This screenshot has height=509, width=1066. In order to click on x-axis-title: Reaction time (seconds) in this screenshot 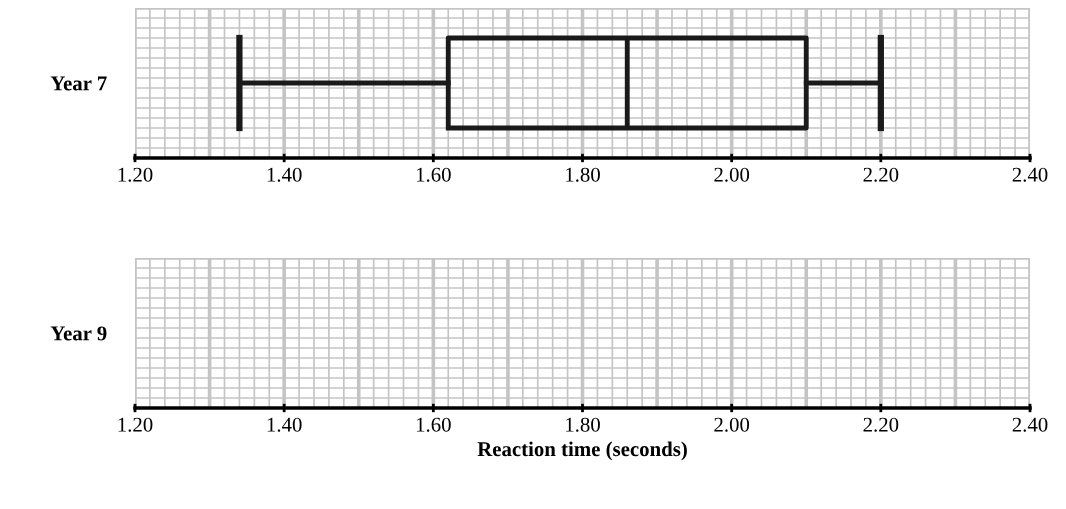, I will do `click(582, 451)`.